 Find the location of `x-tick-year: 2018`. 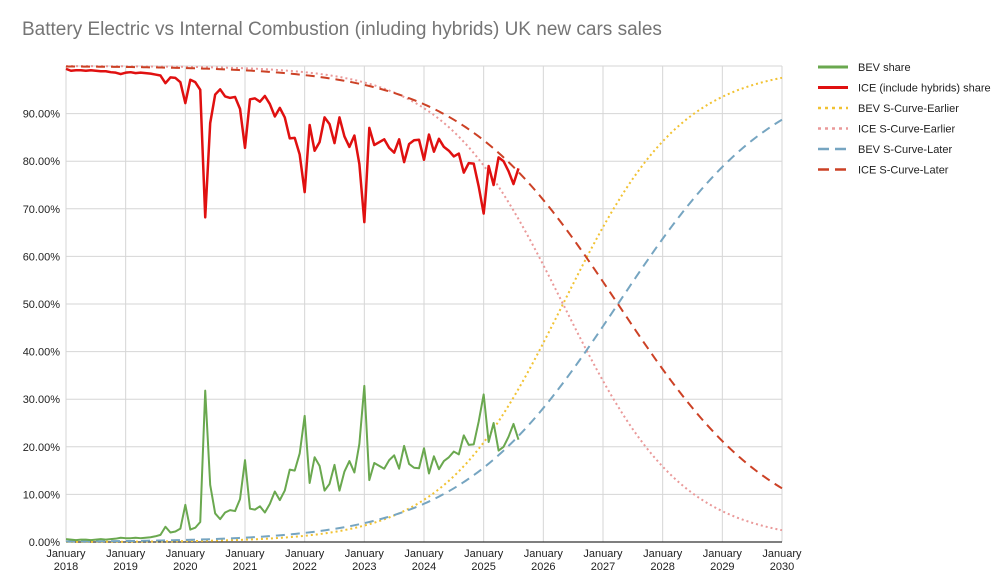

x-tick-year: 2018 is located at coordinates (66, 567).